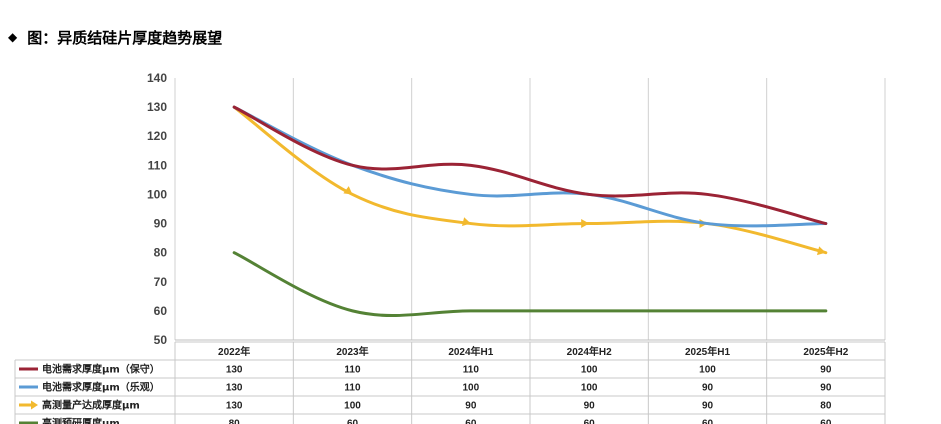 This screenshot has width=941, height=424. What do you see at coordinates (157, 78) in the screenshot?
I see `y-tick-label: 140` at bounding box center [157, 78].